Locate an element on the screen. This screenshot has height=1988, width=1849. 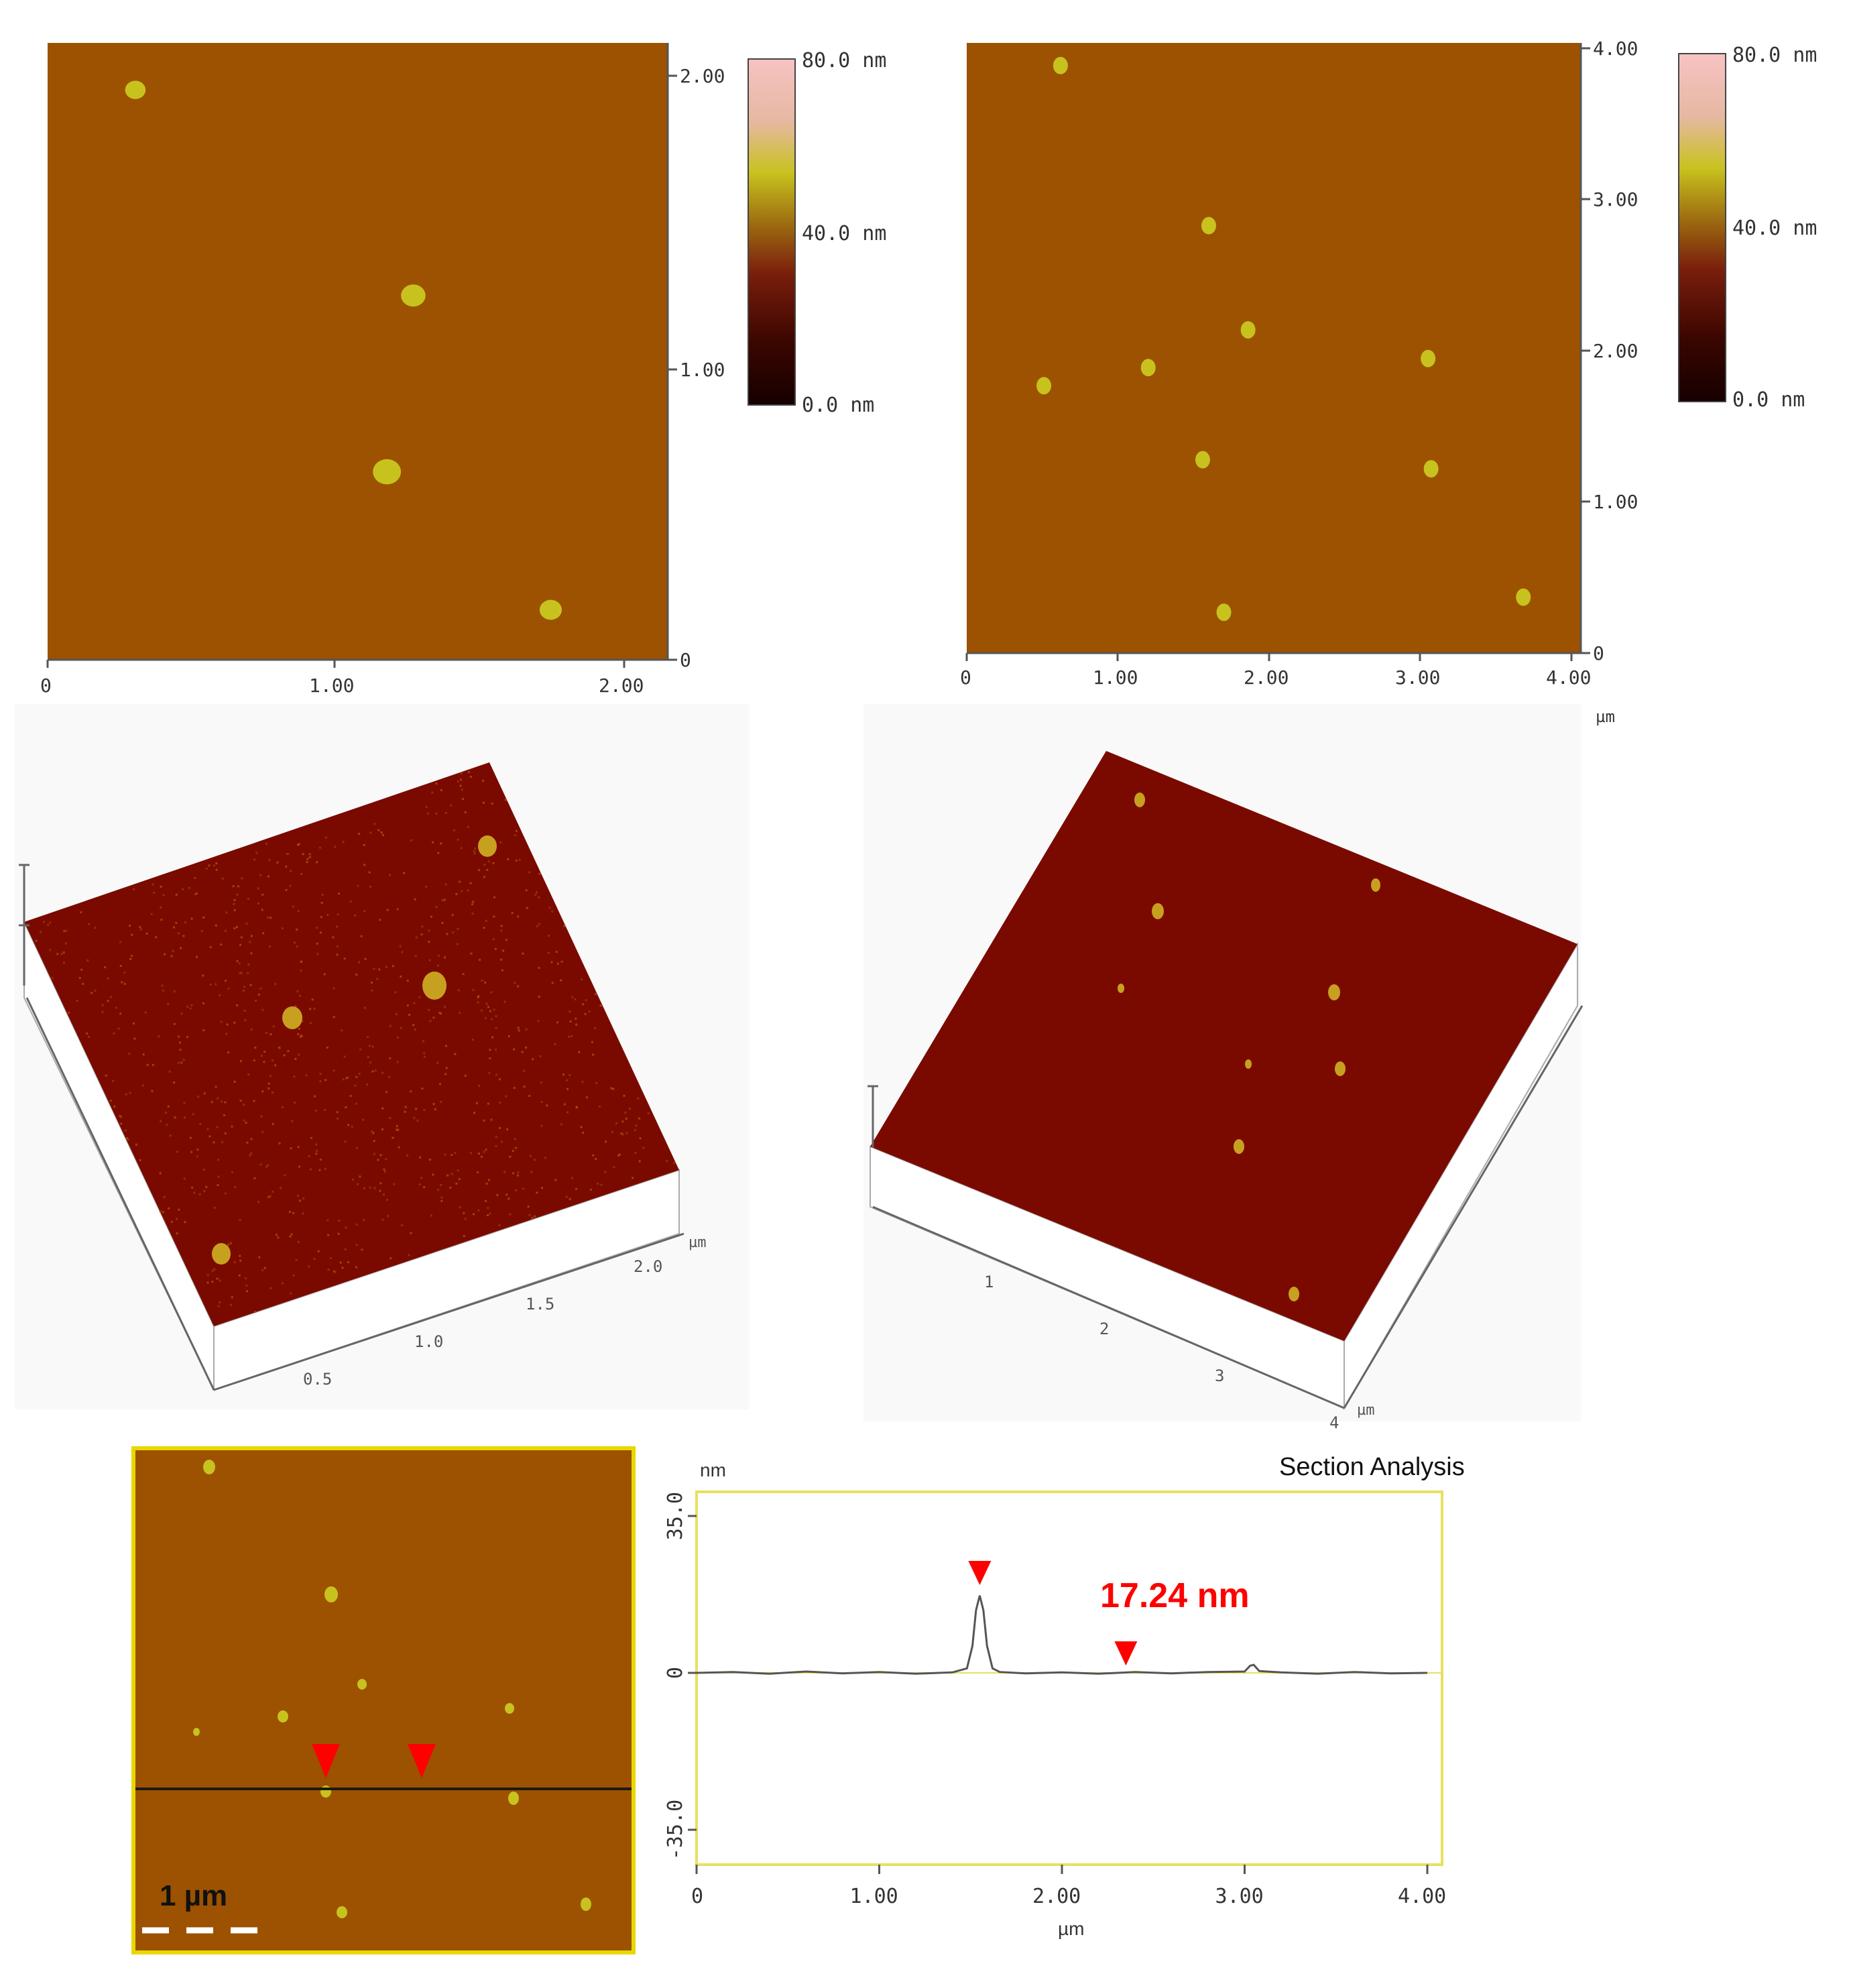
surface-3d-2um-x-tick: 1.5 is located at coordinates (540, 1304).